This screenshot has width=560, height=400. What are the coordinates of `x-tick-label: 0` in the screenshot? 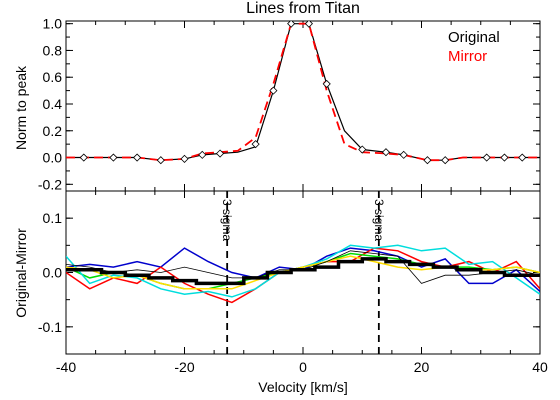 It's located at (303, 367).